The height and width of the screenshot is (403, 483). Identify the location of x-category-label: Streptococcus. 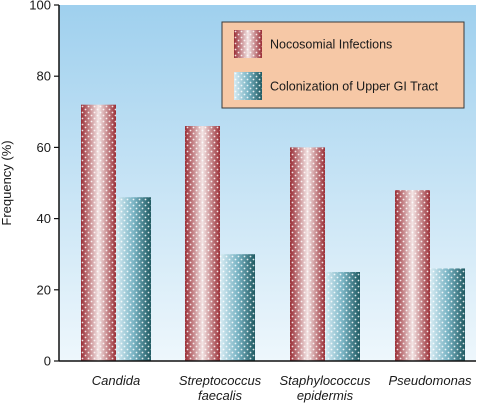
(220, 380).